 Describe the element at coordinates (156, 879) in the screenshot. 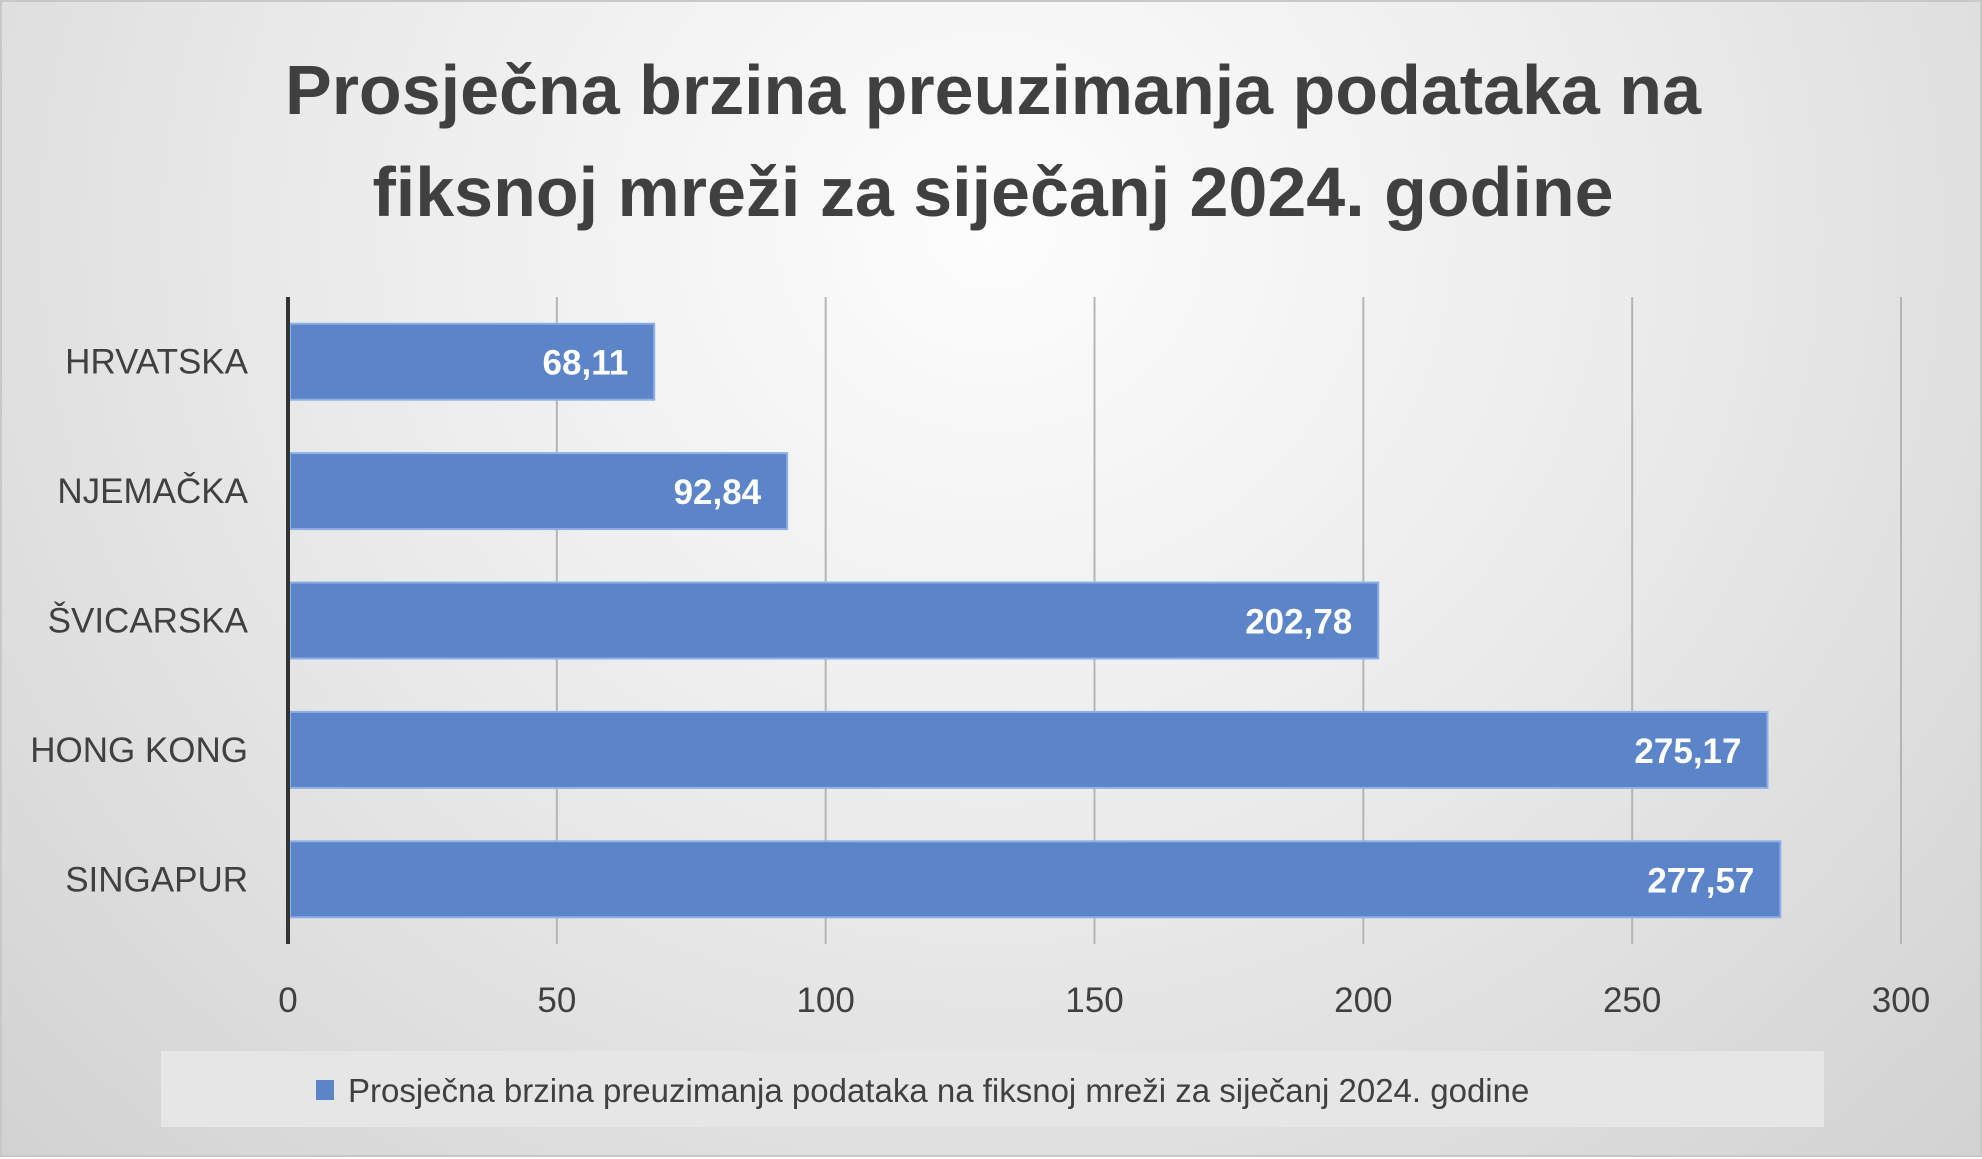

I see `category-label: SINGAPUR` at that location.